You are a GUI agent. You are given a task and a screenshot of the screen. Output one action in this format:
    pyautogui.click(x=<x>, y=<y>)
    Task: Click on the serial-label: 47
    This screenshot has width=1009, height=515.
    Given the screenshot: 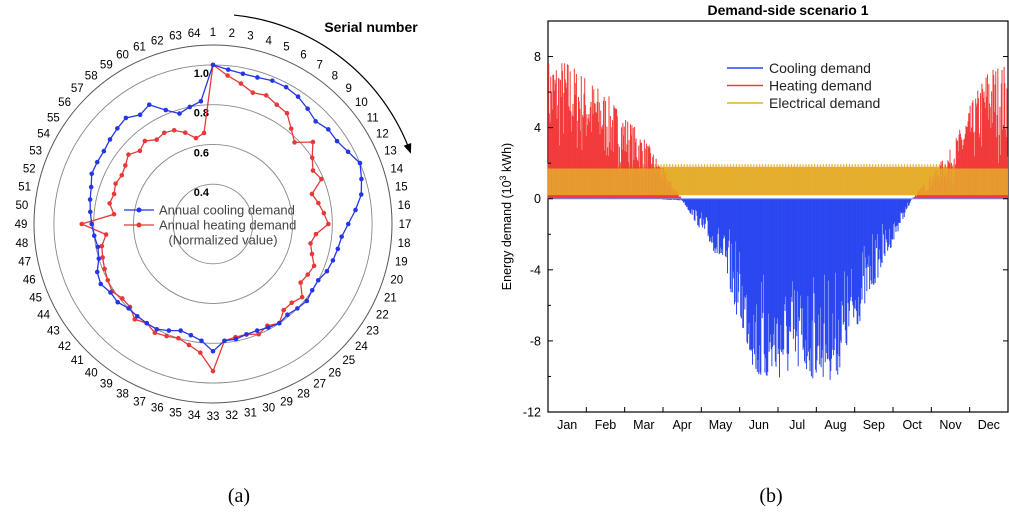 What is the action you would take?
    pyautogui.click(x=24, y=262)
    